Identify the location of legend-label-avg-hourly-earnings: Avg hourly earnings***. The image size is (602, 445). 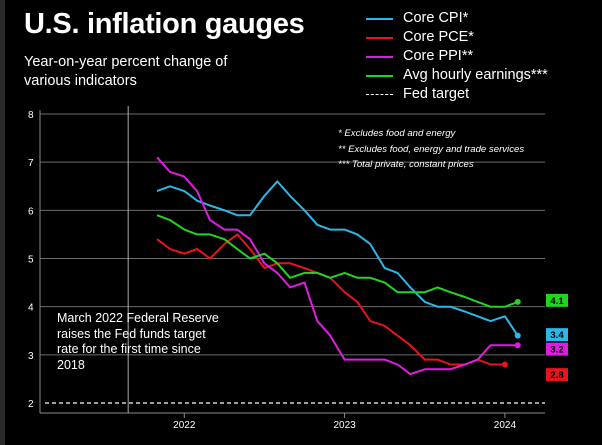
(475, 75).